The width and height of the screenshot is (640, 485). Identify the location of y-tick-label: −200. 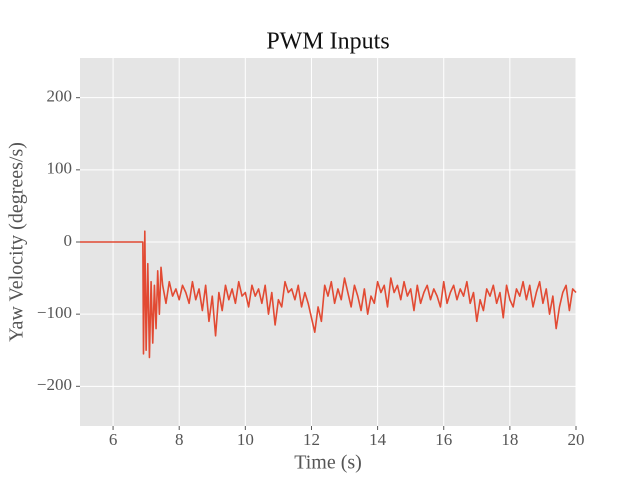
(54, 384).